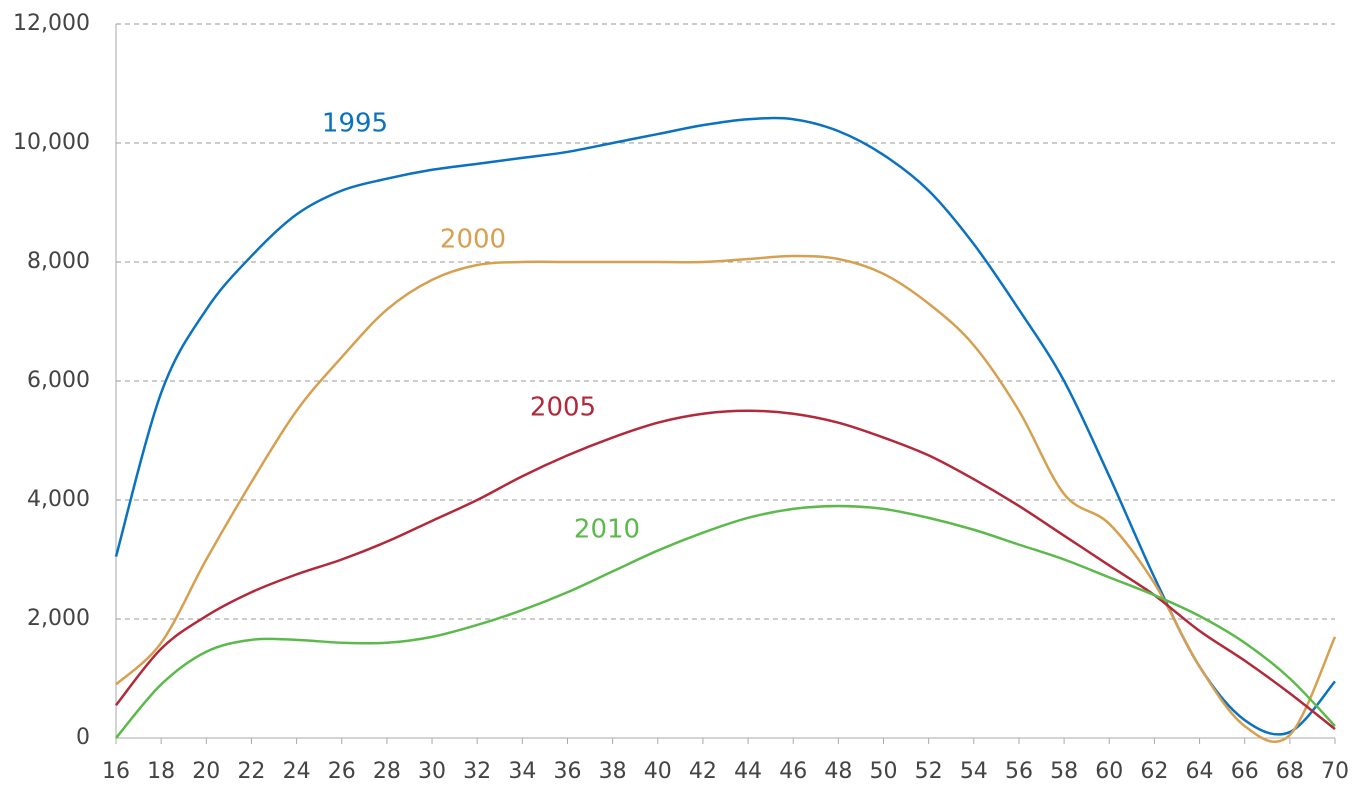 The image size is (1365, 788). I want to click on x-tick-label: 48, so click(838, 771).